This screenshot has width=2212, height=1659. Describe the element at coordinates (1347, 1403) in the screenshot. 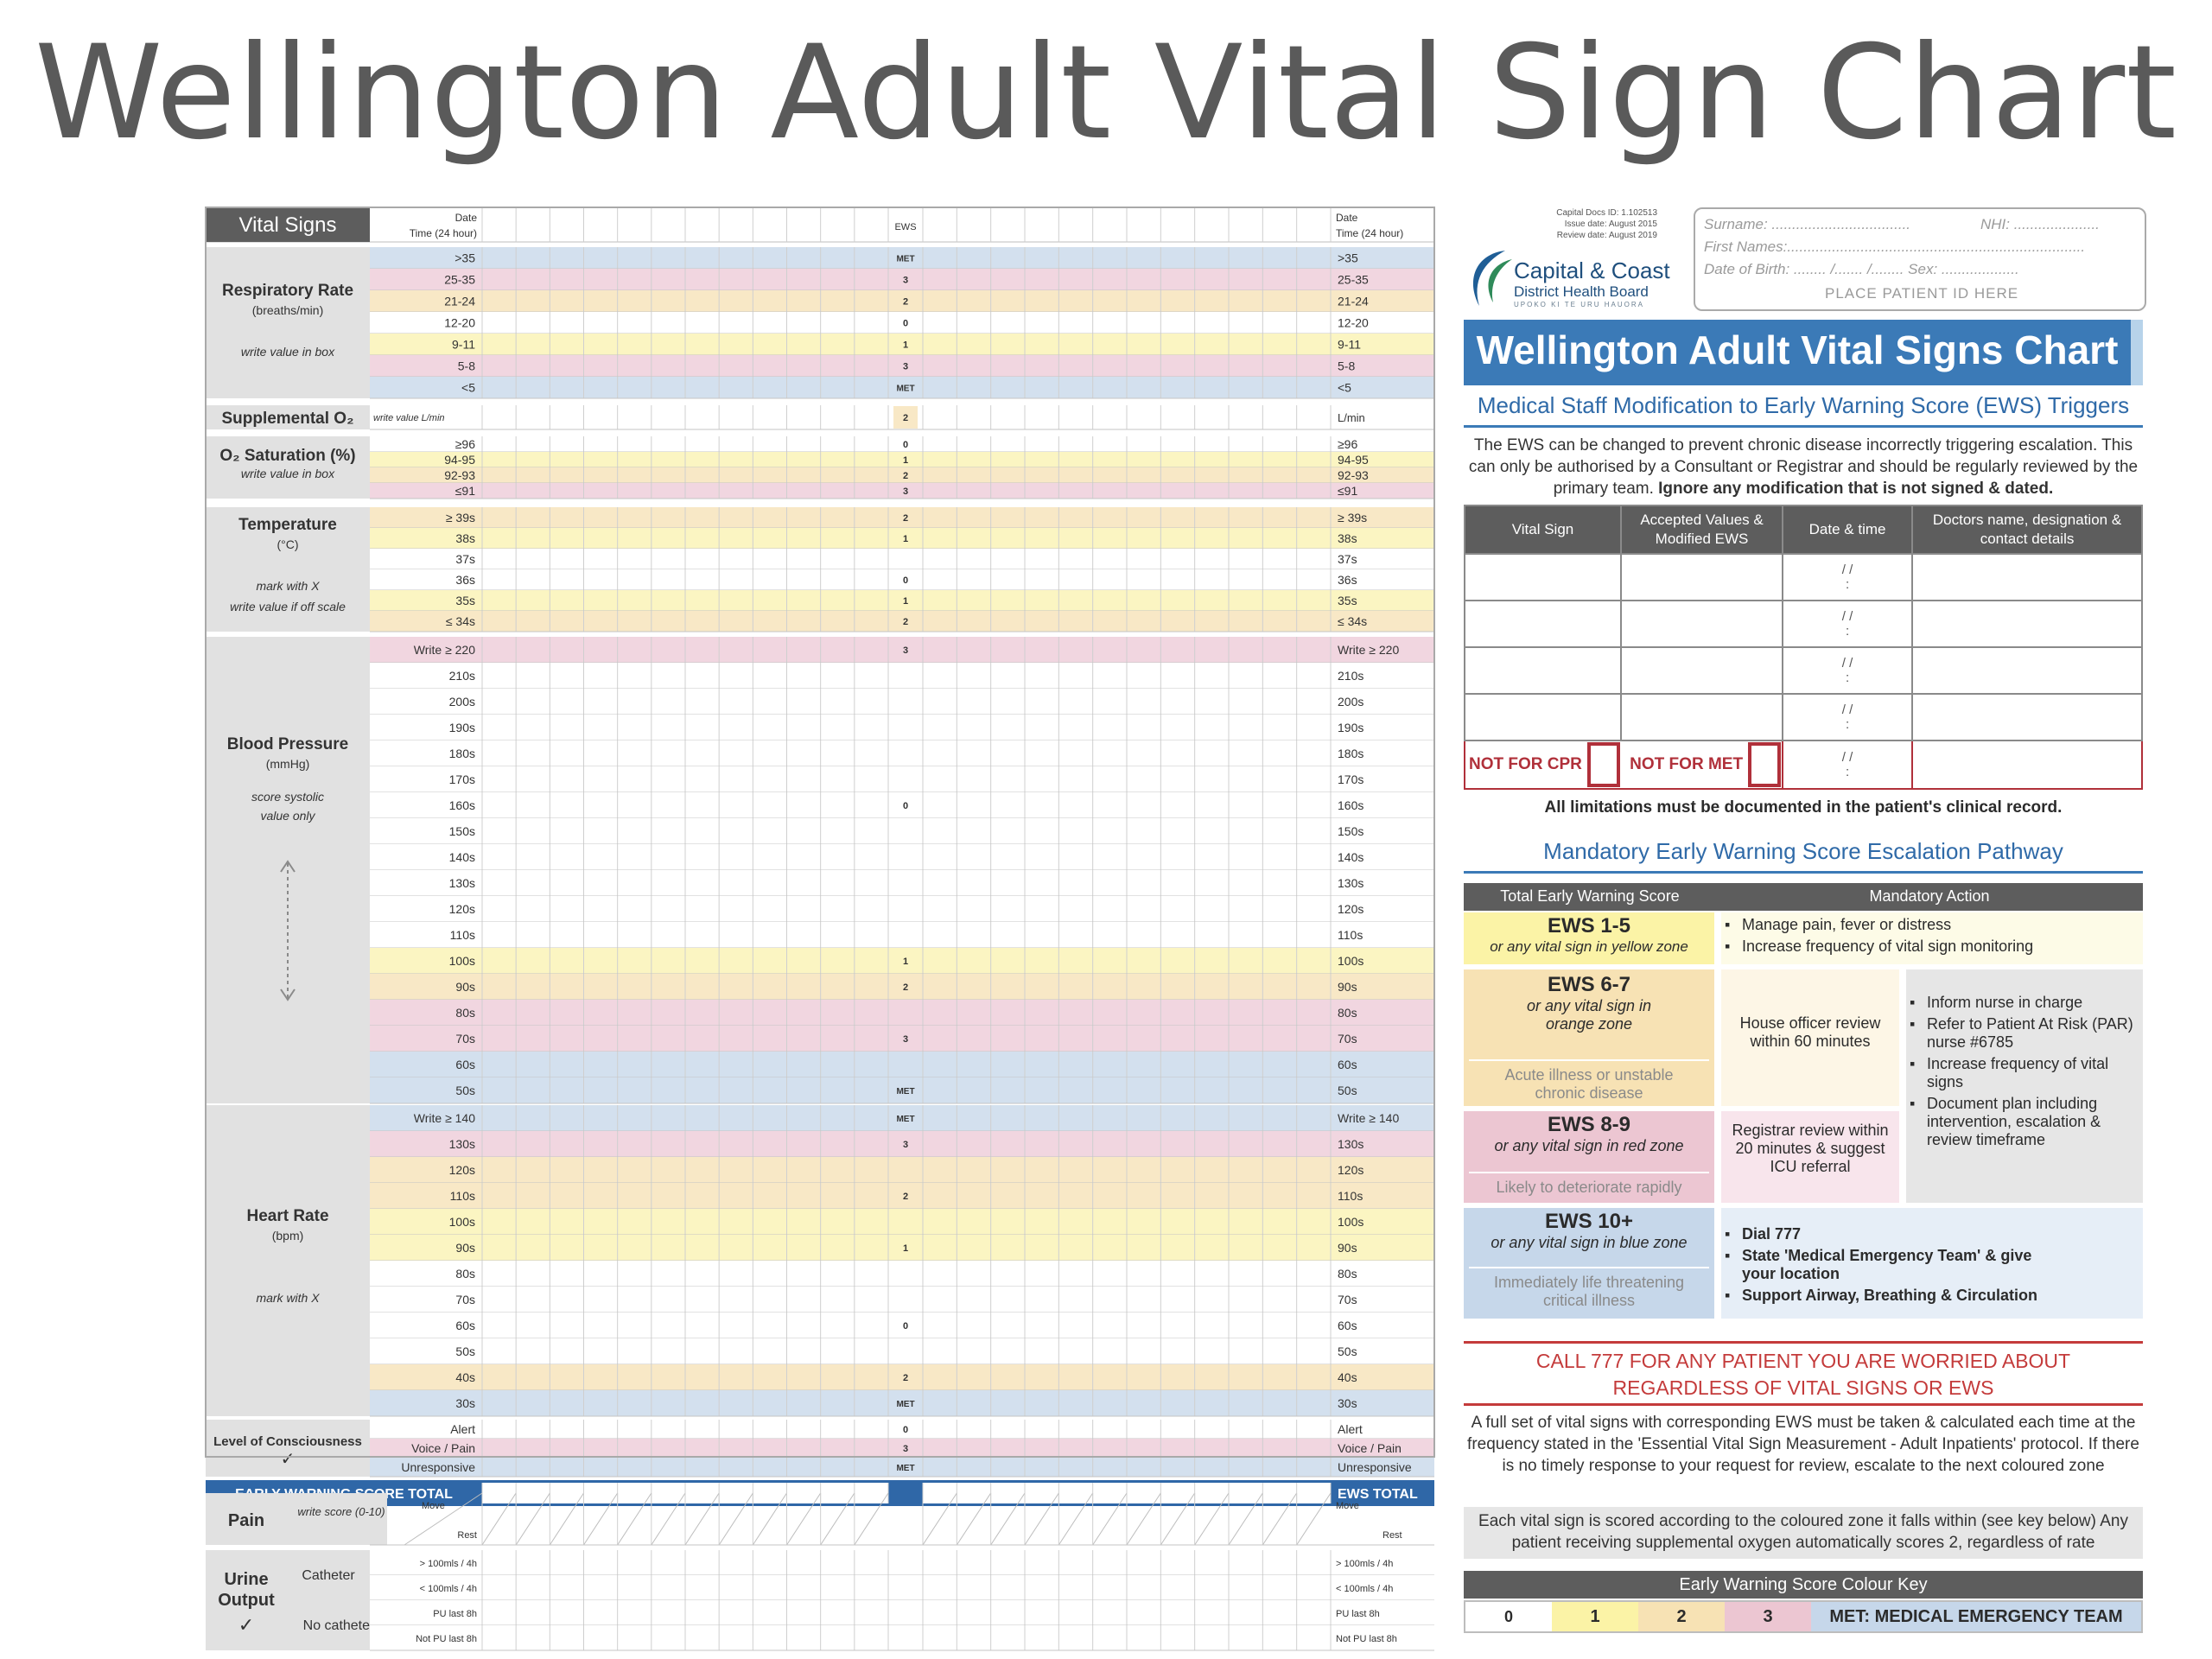

I see `heart-rate-row-label-right: 30s` at that location.